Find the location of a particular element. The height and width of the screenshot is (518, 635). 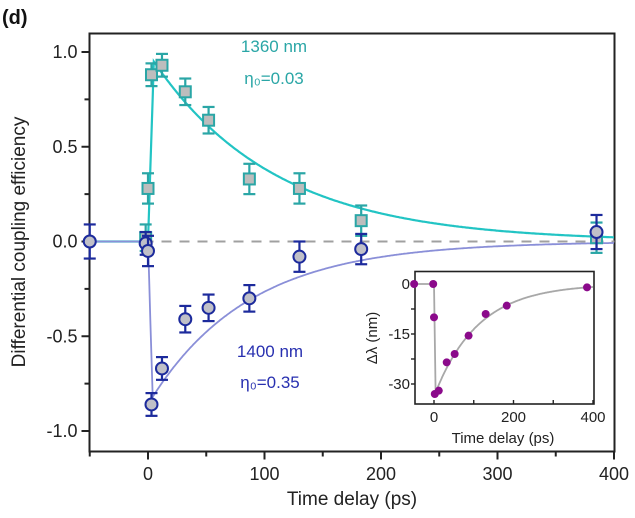

inset-y-axis-label: Δλ (nm) is located at coordinates (372, 338).